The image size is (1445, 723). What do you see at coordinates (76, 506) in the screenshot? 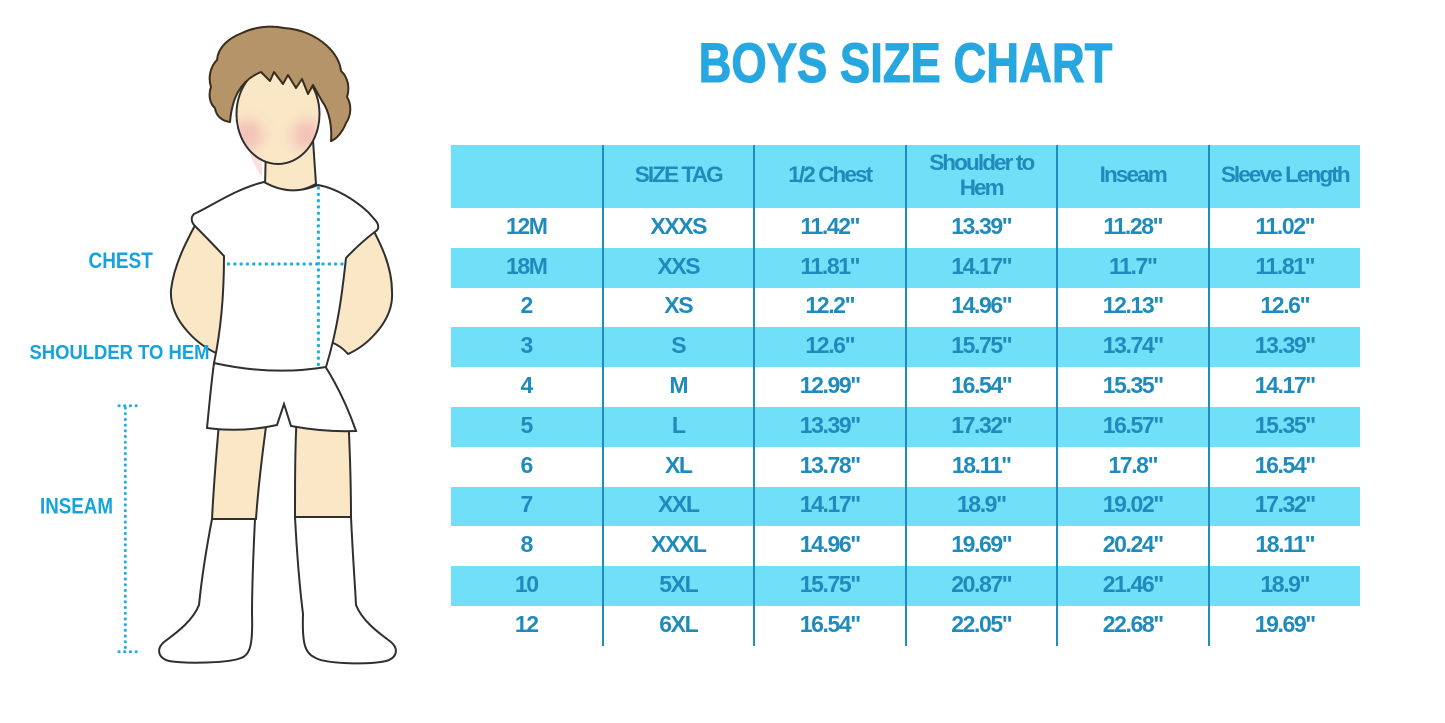
I see `svg-text: INSEAM` at bounding box center [76, 506].